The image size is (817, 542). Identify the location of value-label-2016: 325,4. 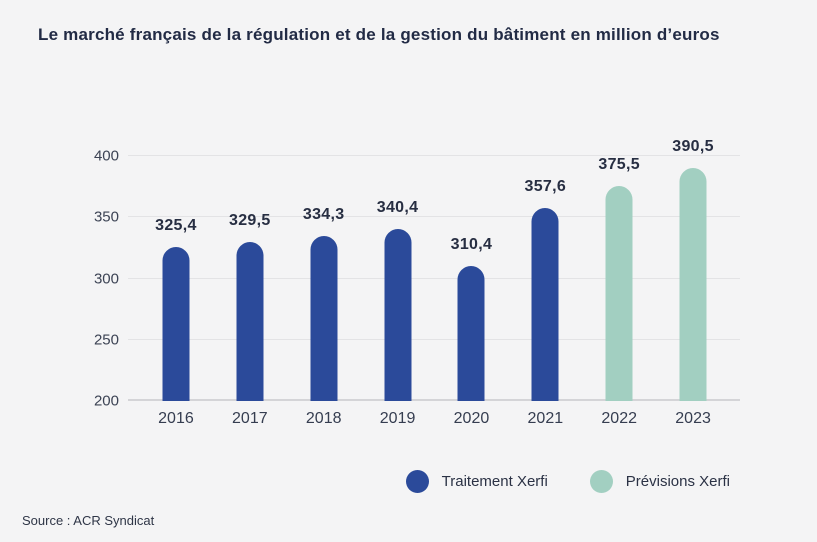
(176, 226).